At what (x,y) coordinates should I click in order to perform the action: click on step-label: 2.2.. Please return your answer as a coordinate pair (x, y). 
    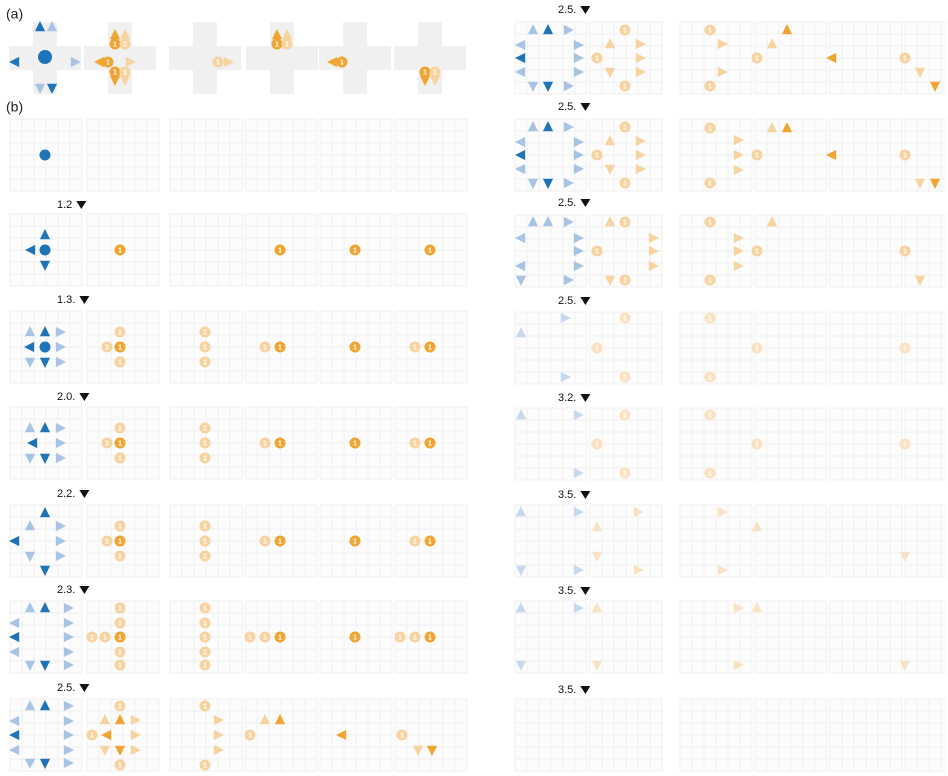
    Looking at the image, I should click on (66, 494).